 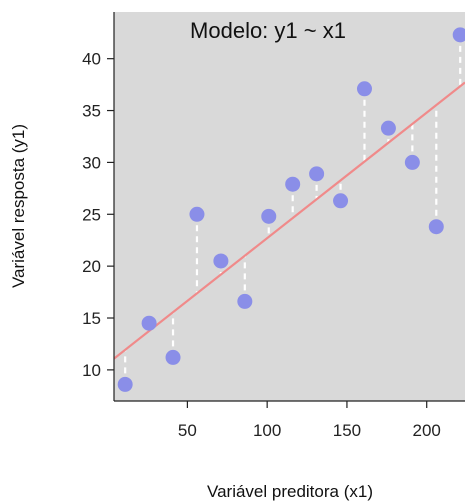 I want to click on x-tick-label-50: 50, so click(x=187, y=430).